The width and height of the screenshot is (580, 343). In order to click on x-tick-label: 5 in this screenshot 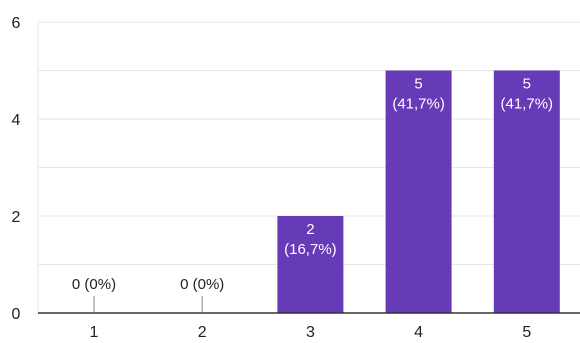, I will do `click(526, 332)`.